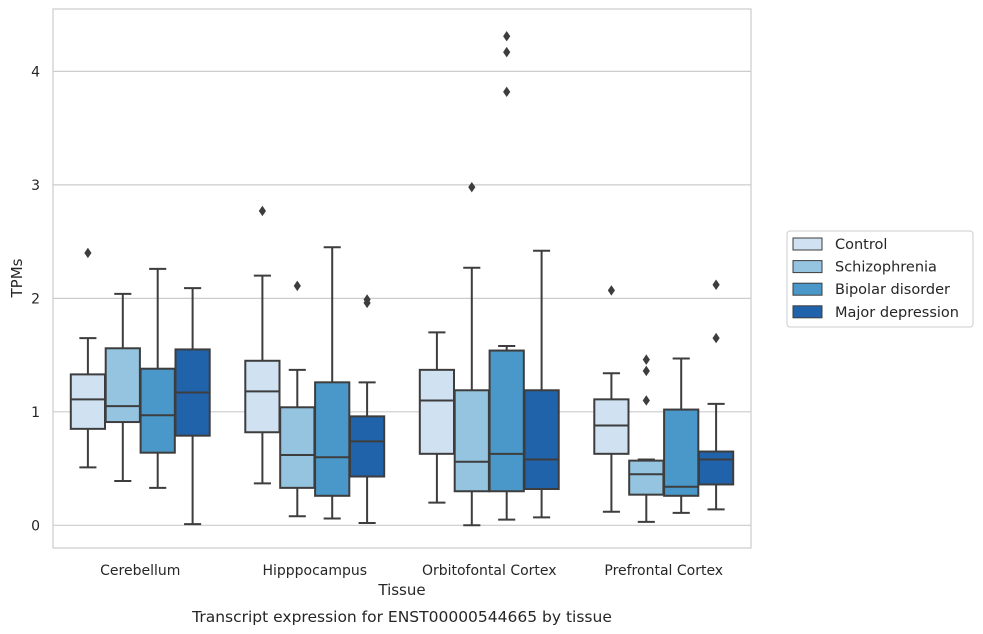  I want to click on y-tick-label-2: 2, so click(35, 299).